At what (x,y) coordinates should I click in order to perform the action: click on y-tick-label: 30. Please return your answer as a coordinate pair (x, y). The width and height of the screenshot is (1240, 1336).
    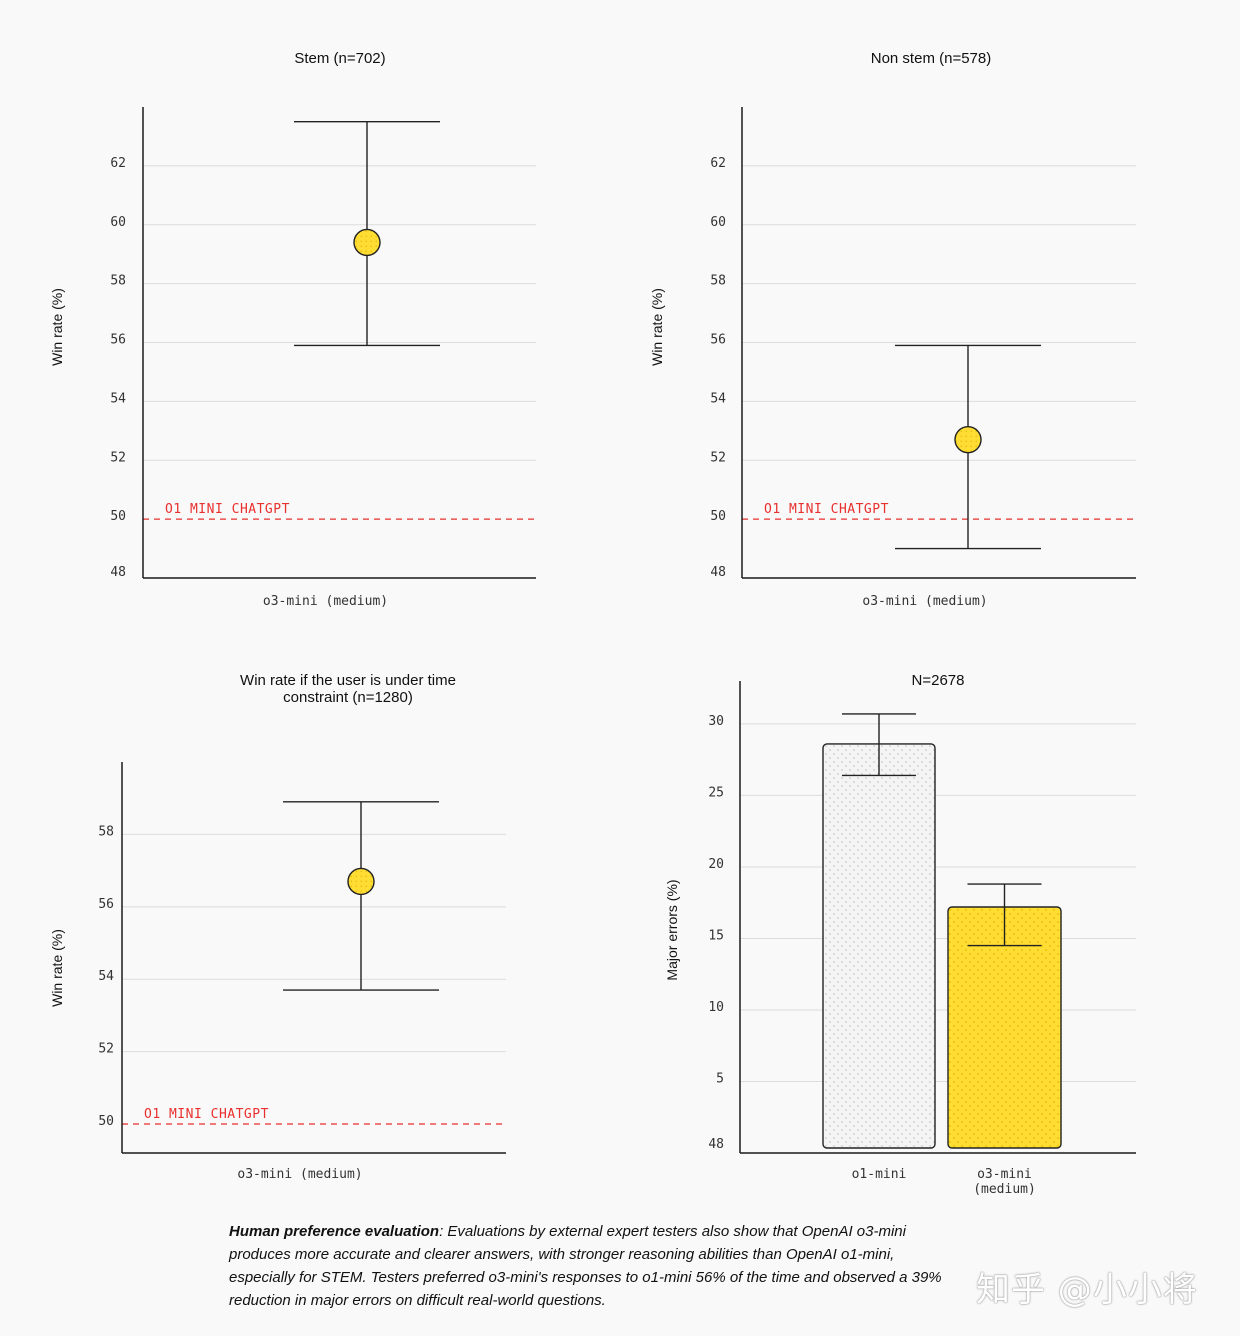
    Looking at the image, I should click on (716, 721).